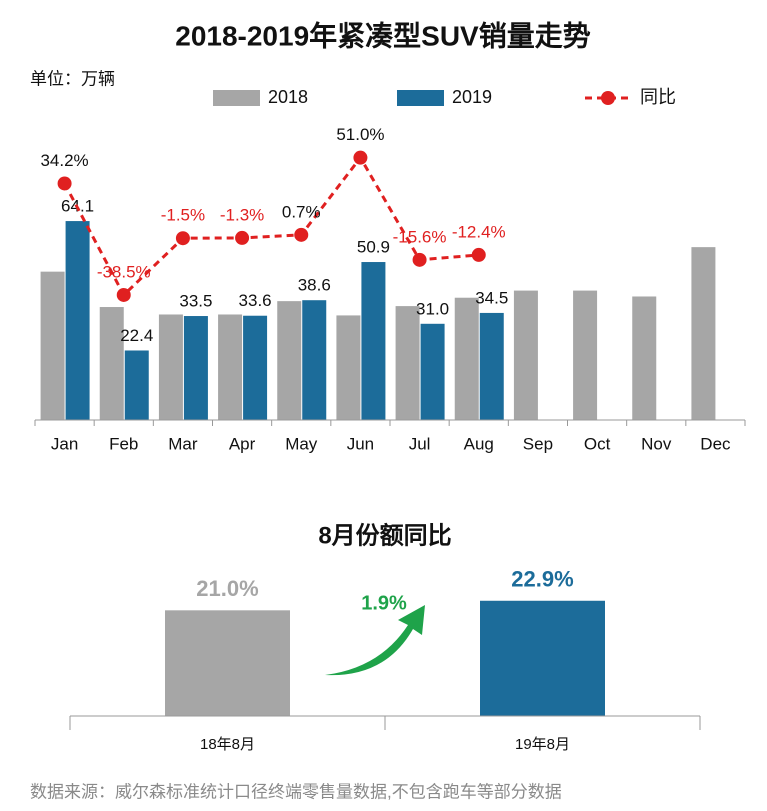  Describe the element at coordinates (271, 226) in the screenshot. I see `line` at that location.